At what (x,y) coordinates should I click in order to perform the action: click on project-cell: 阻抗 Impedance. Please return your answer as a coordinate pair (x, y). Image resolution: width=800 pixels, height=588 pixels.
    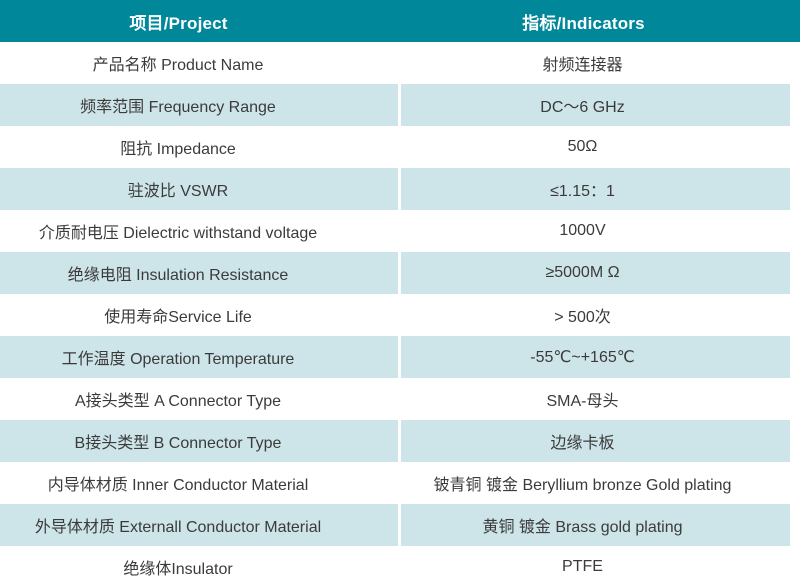
    Looking at the image, I should click on (178, 149).